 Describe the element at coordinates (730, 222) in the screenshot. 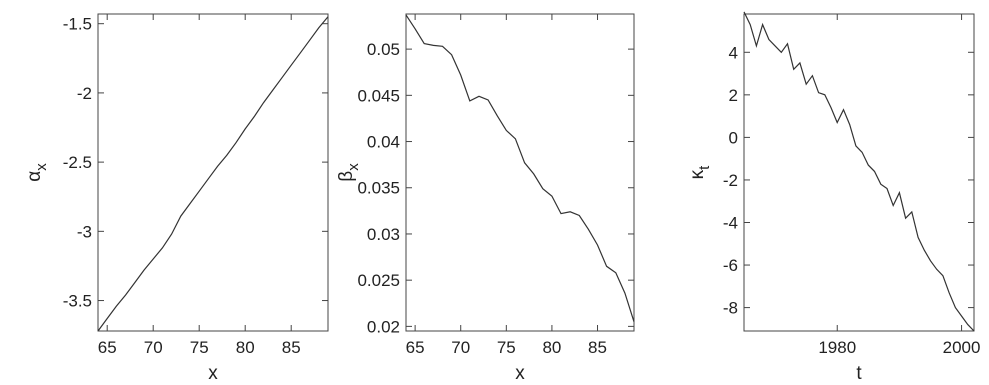

I see `kappa-ytick-label: -4` at that location.